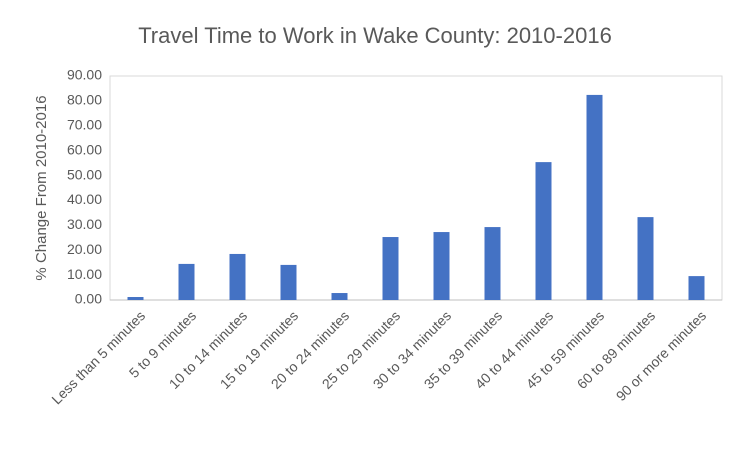 The width and height of the screenshot is (750, 449). Describe the element at coordinates (84, 249) in the screenshot. I see `y-tick-label: 20.00` at that location.